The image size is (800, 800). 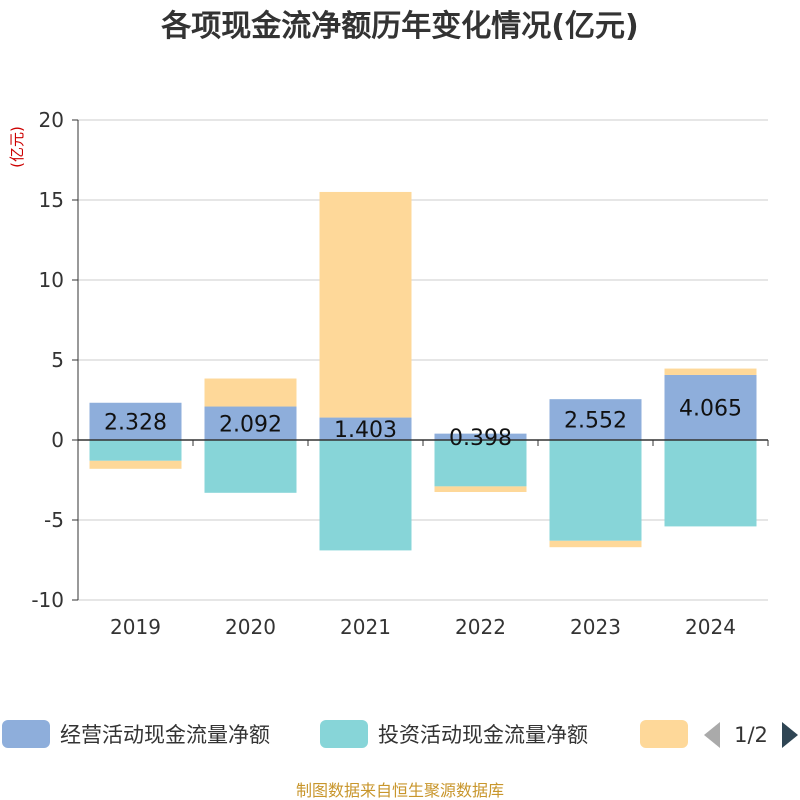 I want to click on chart-title: 各项现金流净额历年变化情况(亿元), so click(x=399, y=26).